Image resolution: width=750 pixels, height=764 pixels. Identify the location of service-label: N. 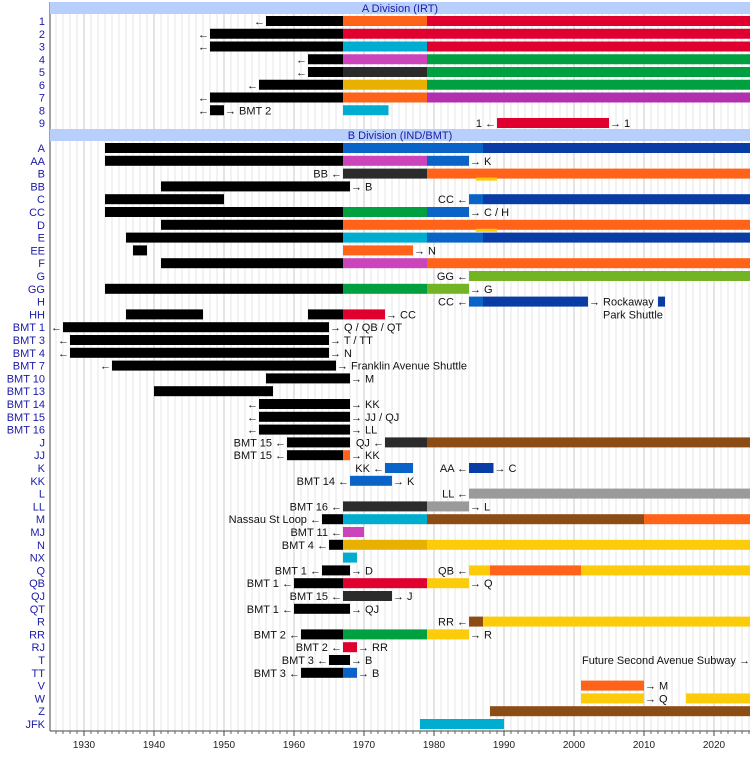
(41, 546).